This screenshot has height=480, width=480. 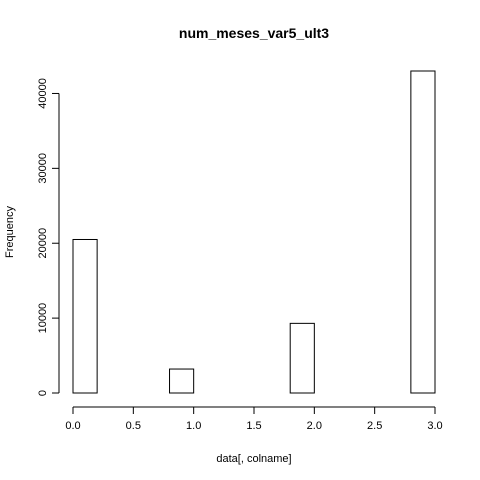 What do you see at coordinates (133, 426) in the screenshot?
I see `x-tick-label-1: 0.5` at bounding box center [133, 426].